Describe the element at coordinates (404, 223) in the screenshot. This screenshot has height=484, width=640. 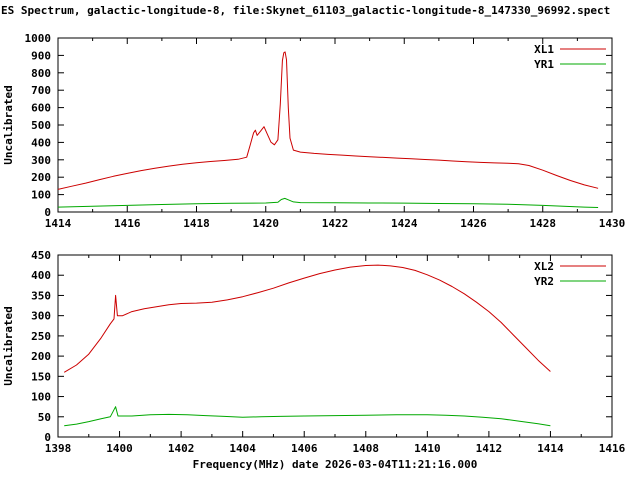
I see `x-tick-label: 1424` at that location.